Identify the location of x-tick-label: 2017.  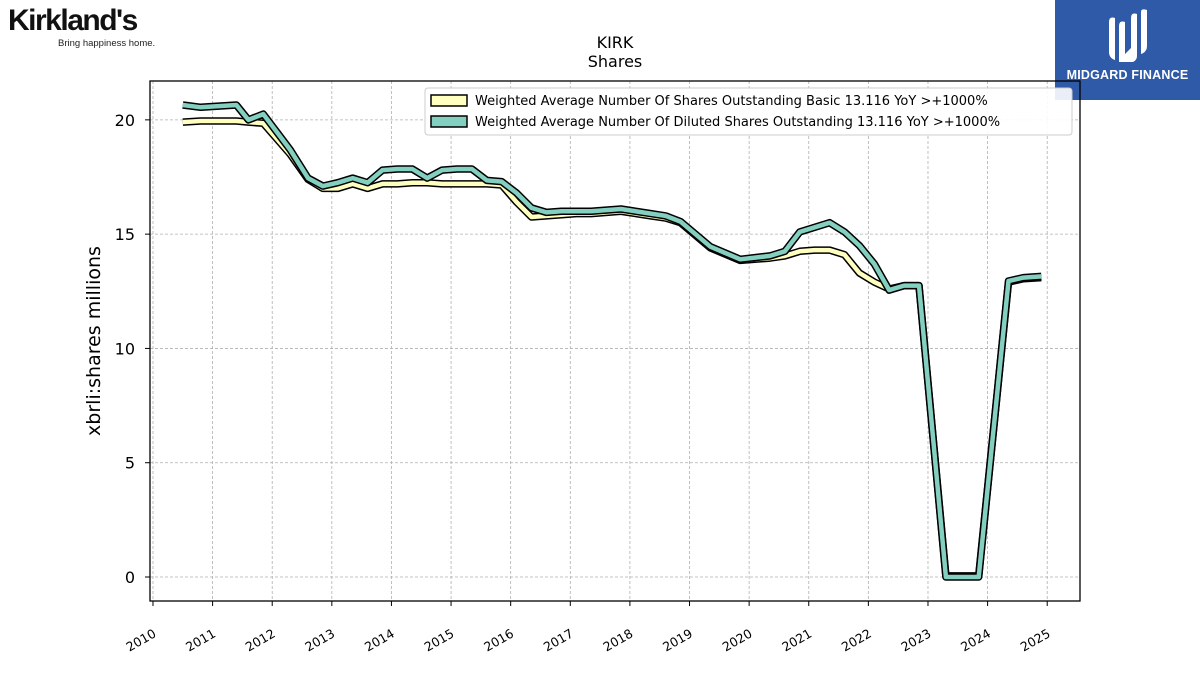
(558, 640).